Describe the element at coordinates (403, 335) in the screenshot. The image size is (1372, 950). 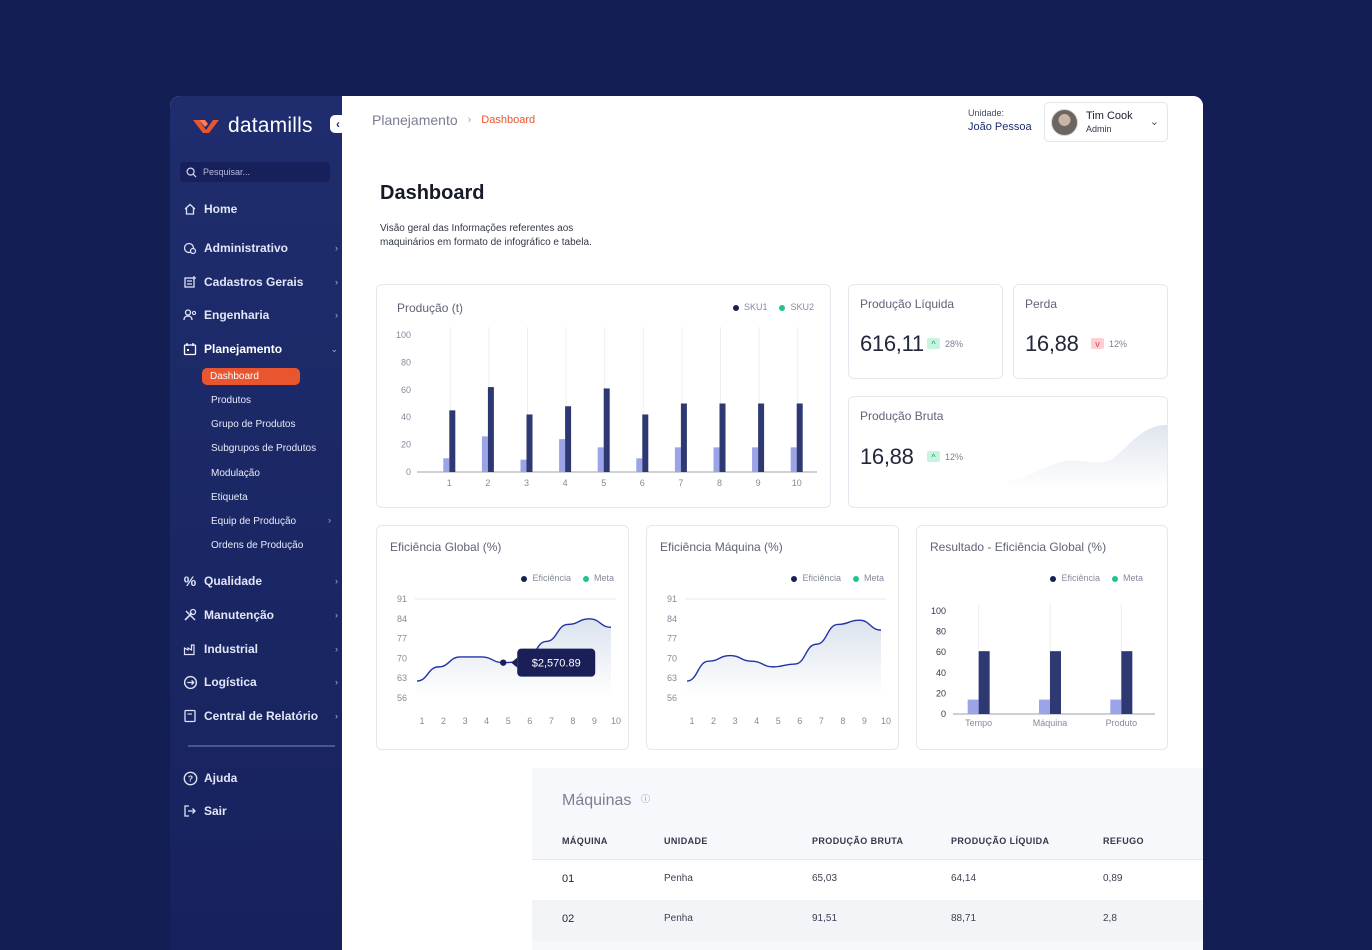
I see `y-tick-label: 100` at that location.